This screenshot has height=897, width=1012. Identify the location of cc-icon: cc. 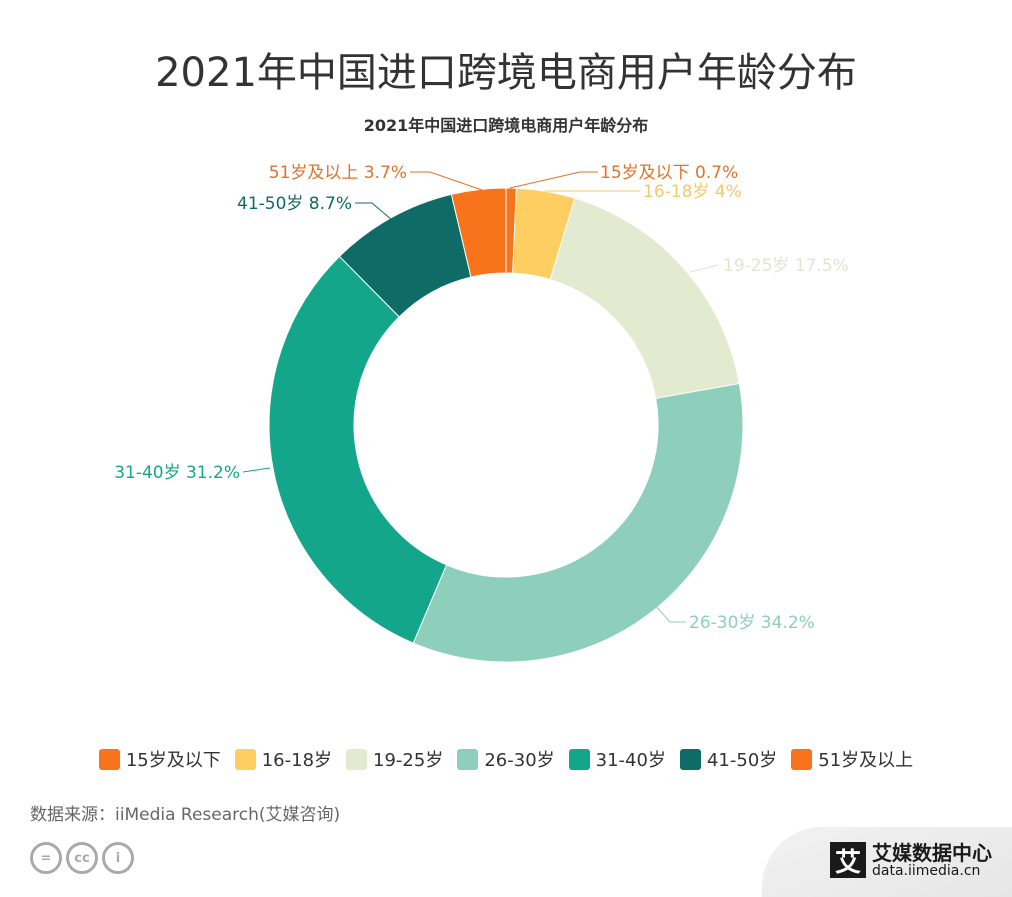
(82, 858).